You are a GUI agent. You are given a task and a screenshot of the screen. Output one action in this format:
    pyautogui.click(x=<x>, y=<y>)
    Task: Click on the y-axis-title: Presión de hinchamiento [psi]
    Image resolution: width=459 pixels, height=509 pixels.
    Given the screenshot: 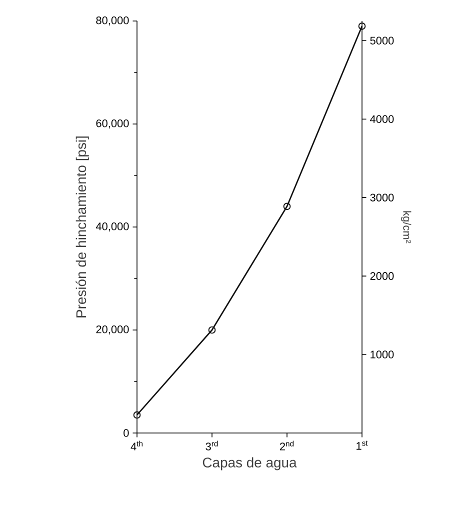 What is the action you would take?
    pyautogui.click(x=82, y=227)
    